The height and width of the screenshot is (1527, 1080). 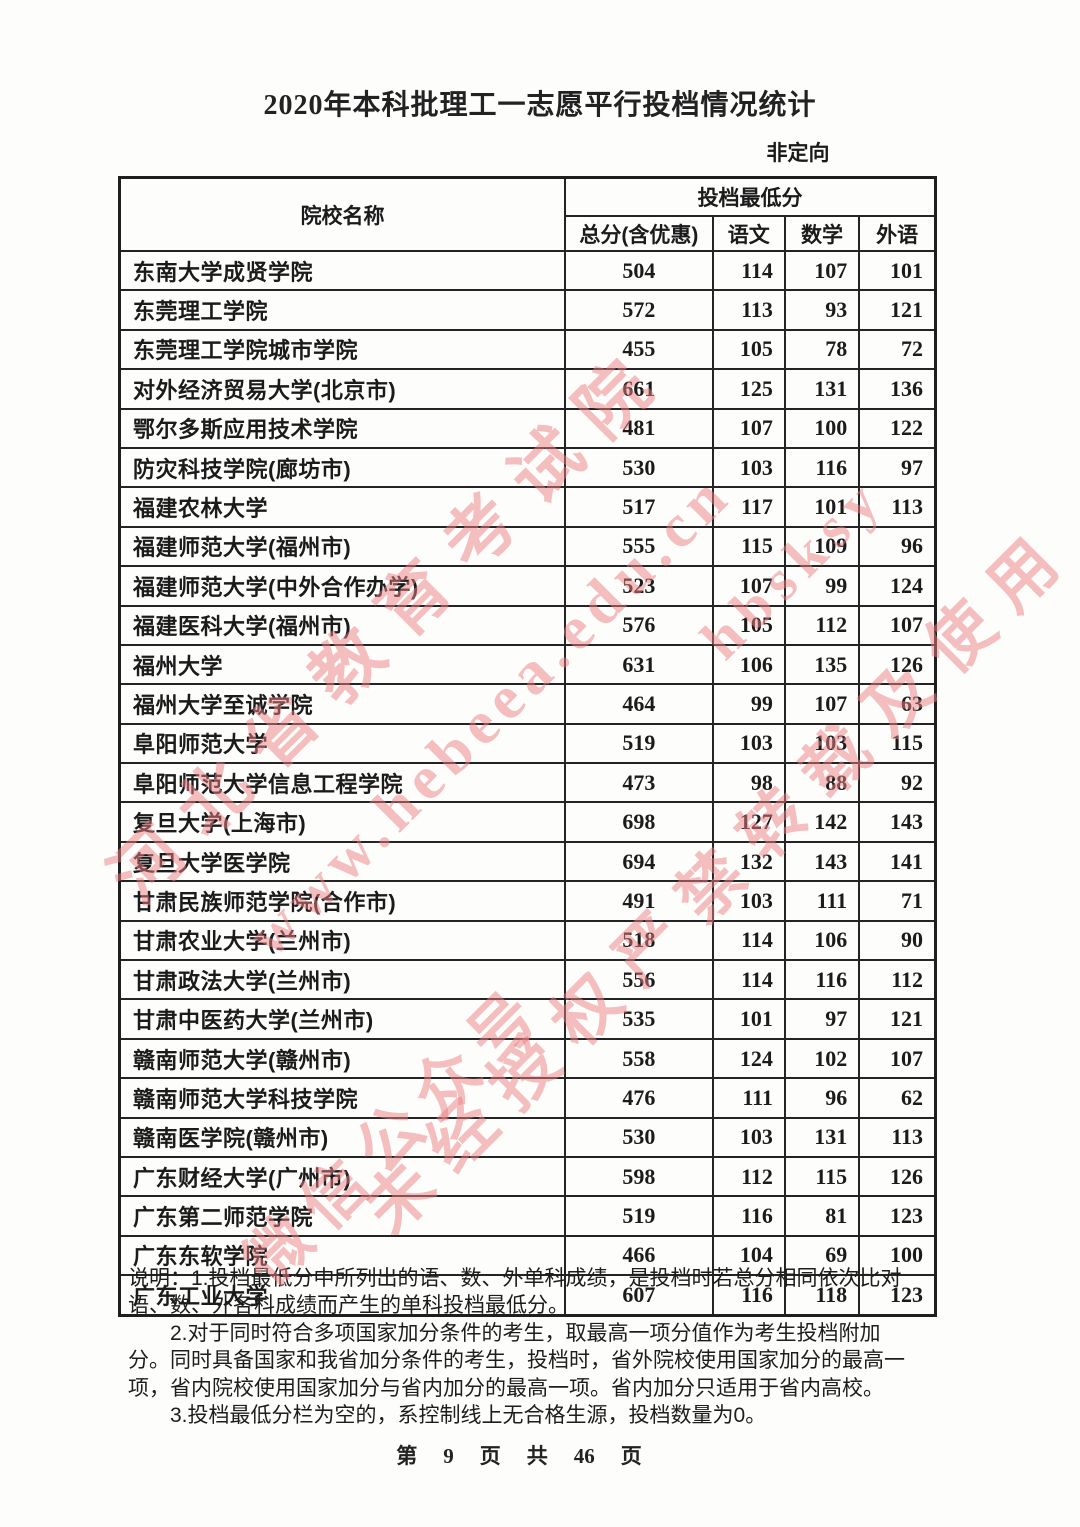 I want to click on table-row: 甘肃政法大学(兰州市) 556 114 116 112, so click(x=527, y=980).